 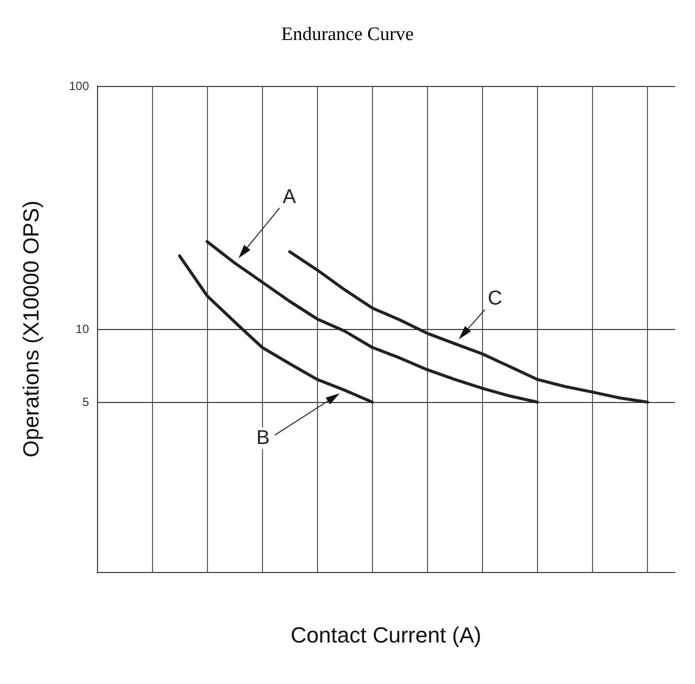 What do you see at coordinates (386, 635) in the screenshot?
I see `x-axis-title: Contact Current (A)` at bounding box center [386, 635].